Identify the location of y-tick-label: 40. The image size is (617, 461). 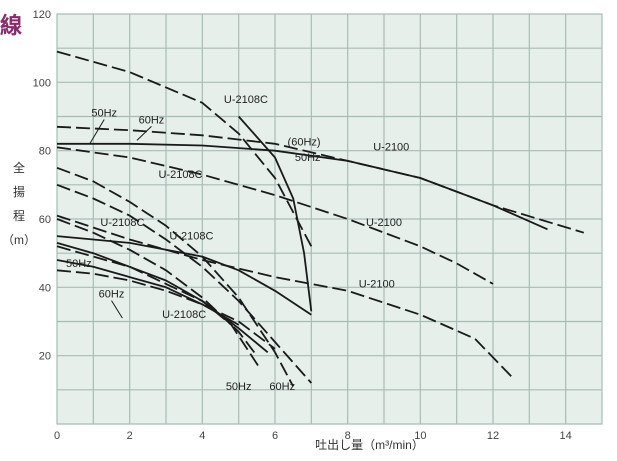
(45, 288).